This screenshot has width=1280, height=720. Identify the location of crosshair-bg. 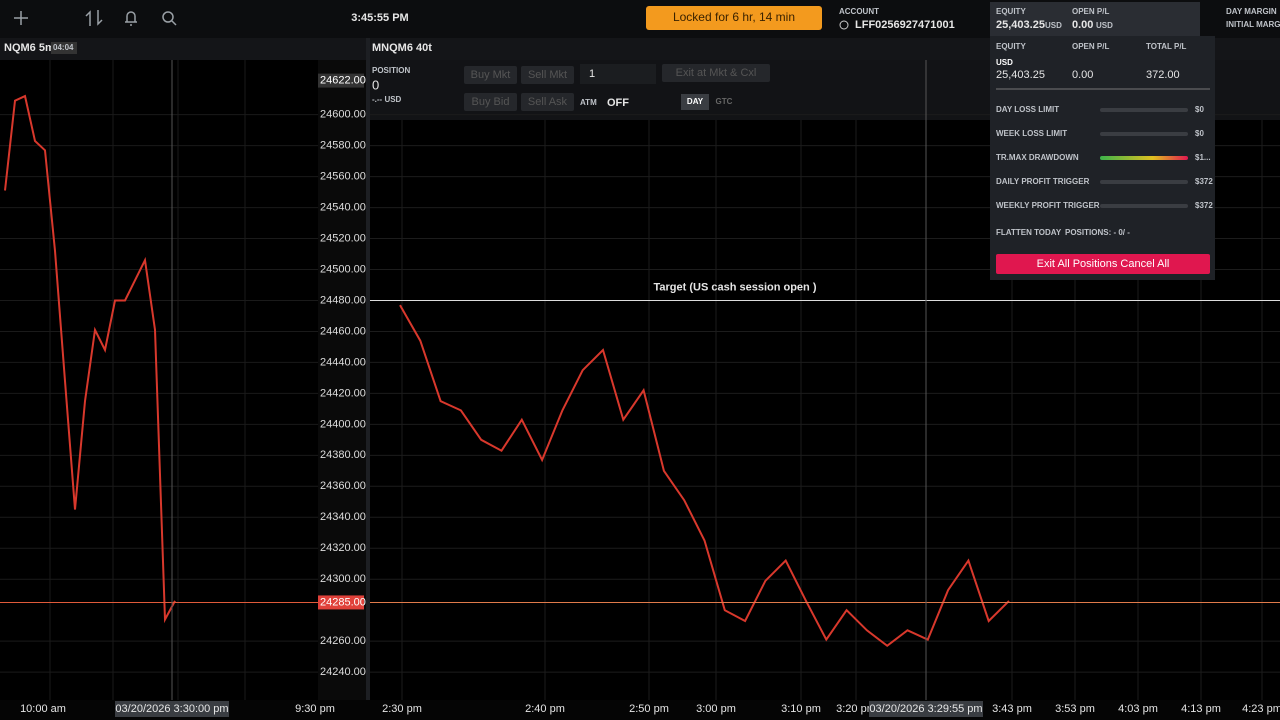
(172, 709).